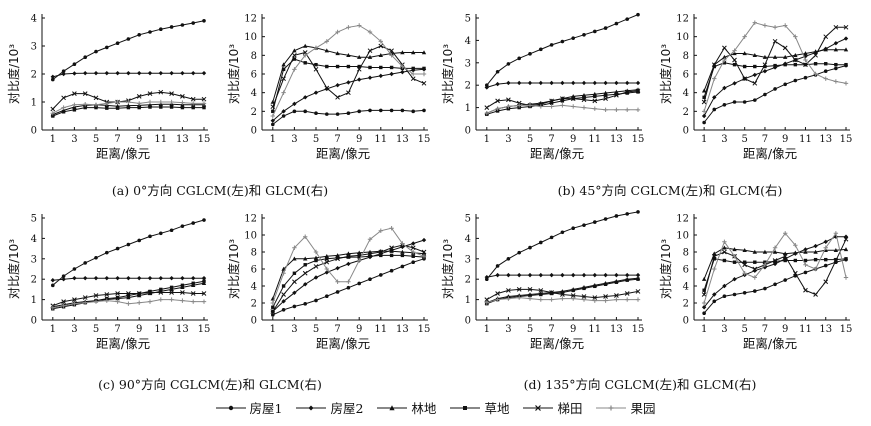  I want to click on legend-marker-forest, so click(392, 407).